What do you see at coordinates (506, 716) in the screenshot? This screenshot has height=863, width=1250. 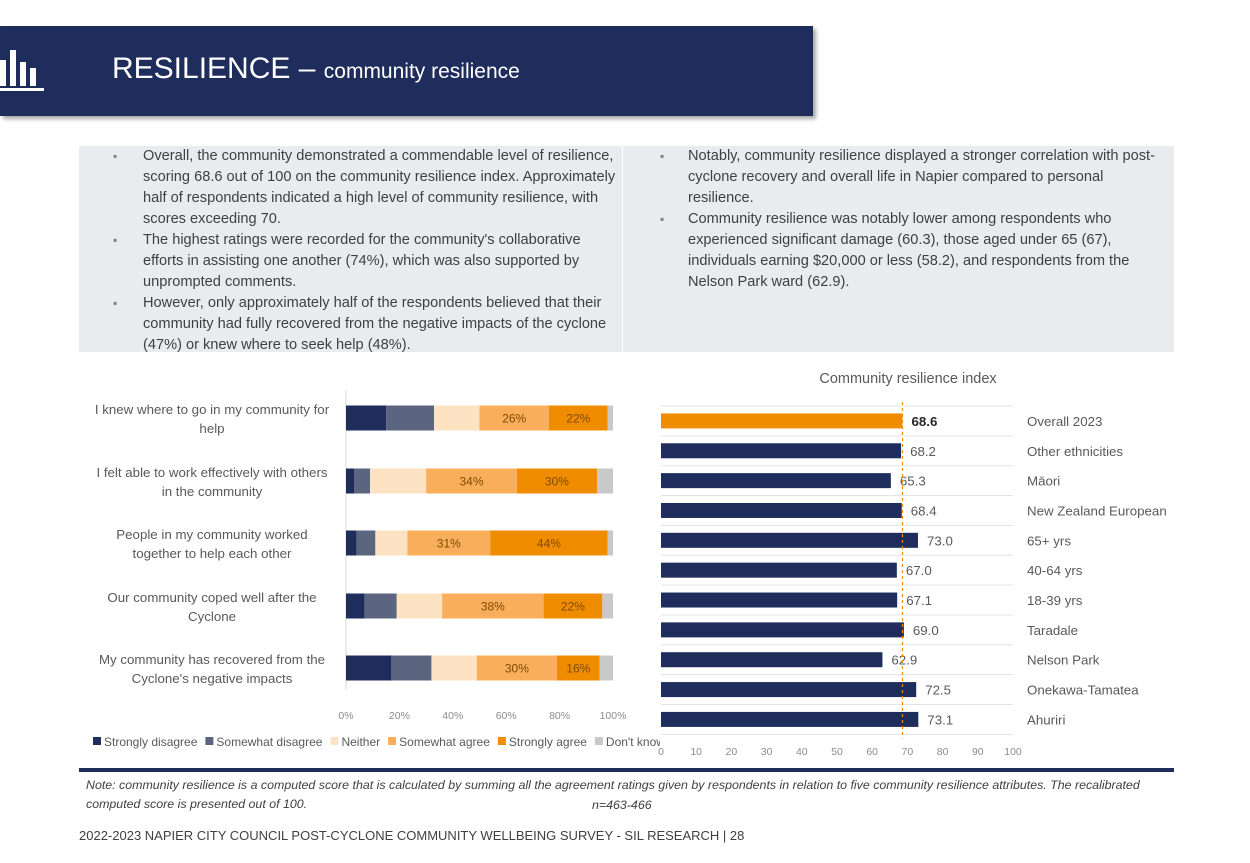 I see `x-tick-label: 60%` at bounding box center [506, 716].